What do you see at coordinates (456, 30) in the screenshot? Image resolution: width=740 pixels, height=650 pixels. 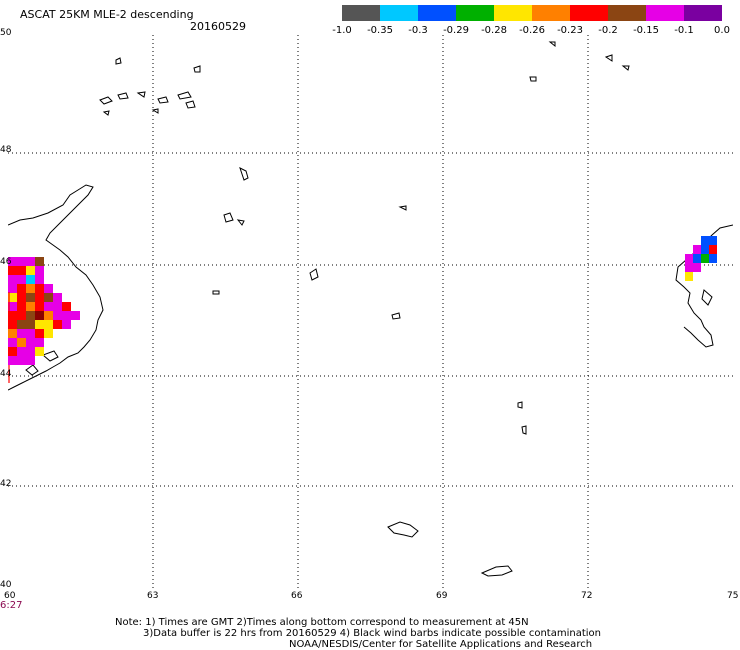 I see `colorbar-label: -0.29` at bounding box center [456, 30].